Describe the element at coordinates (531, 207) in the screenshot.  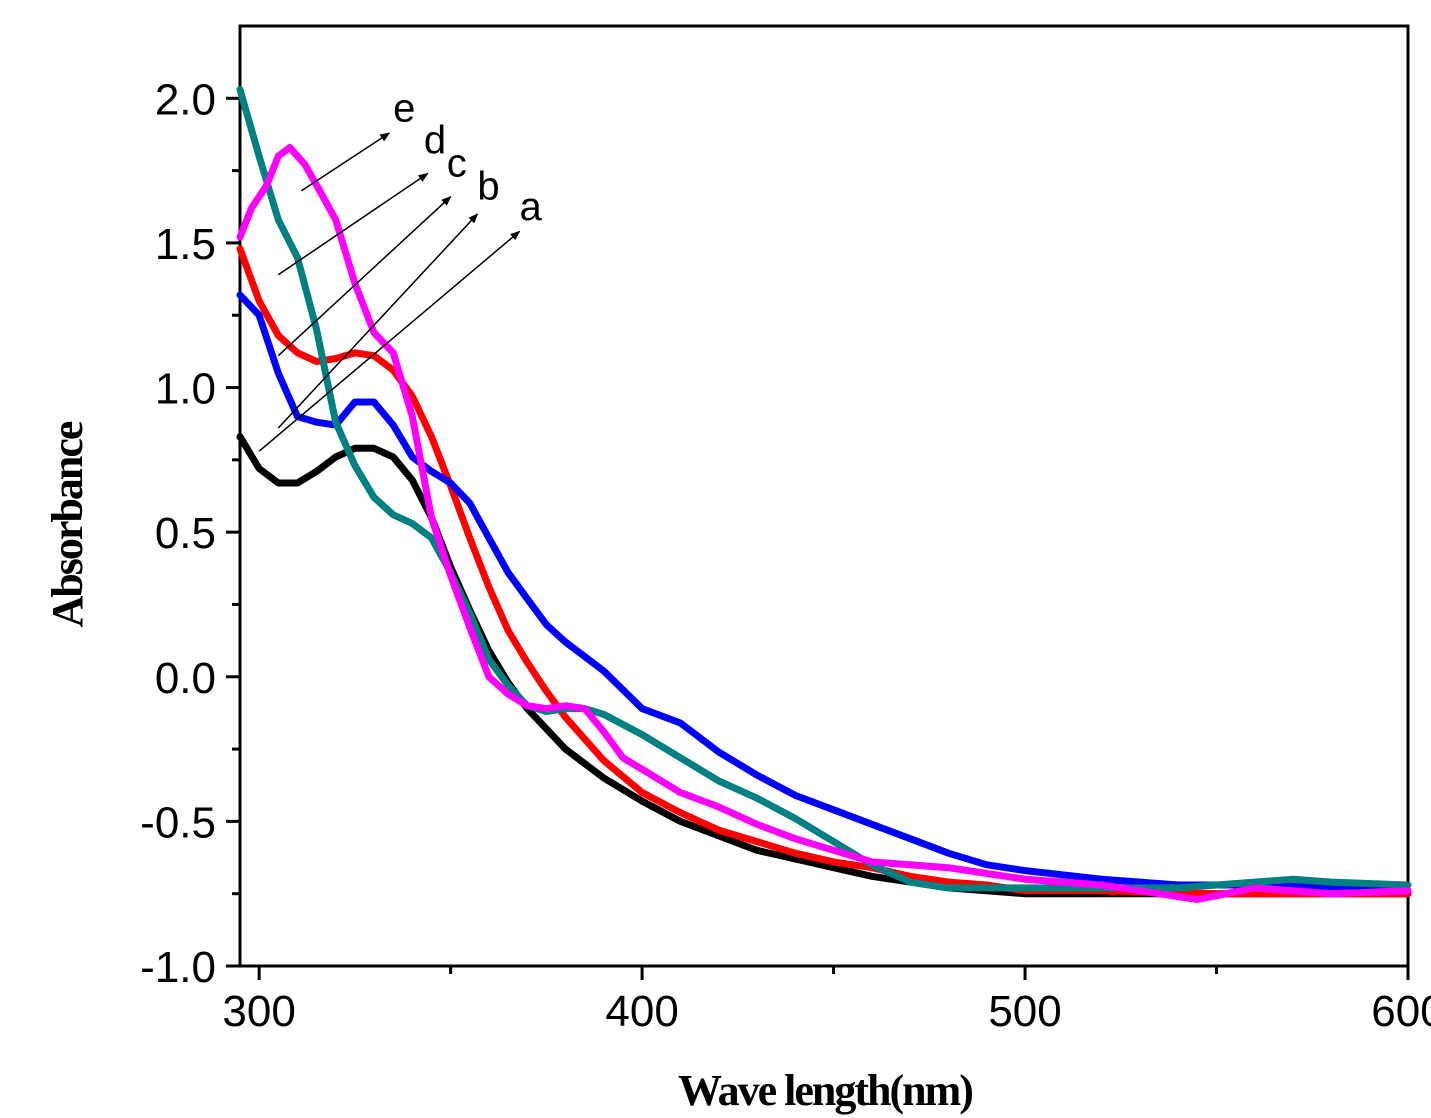
I see `curve-label-a: a` at that location.